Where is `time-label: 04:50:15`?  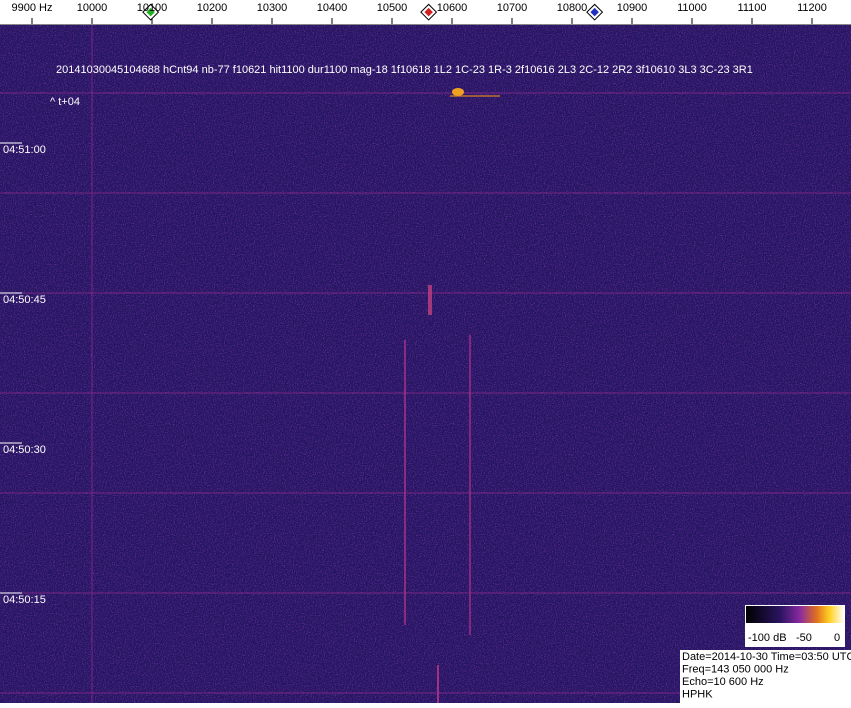
time-label: 04:50:15 is located at coordinates (24, 600).